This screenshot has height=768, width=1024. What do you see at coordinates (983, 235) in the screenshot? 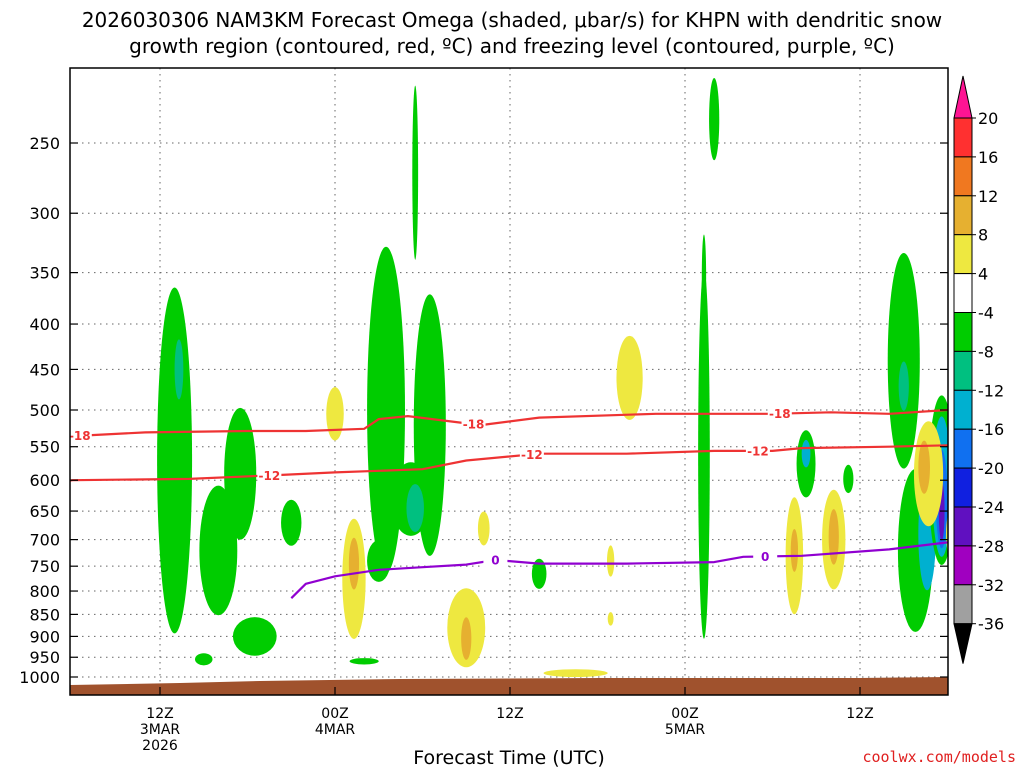
I see `colorbar-label: 8` at bounding box center [983, 235].